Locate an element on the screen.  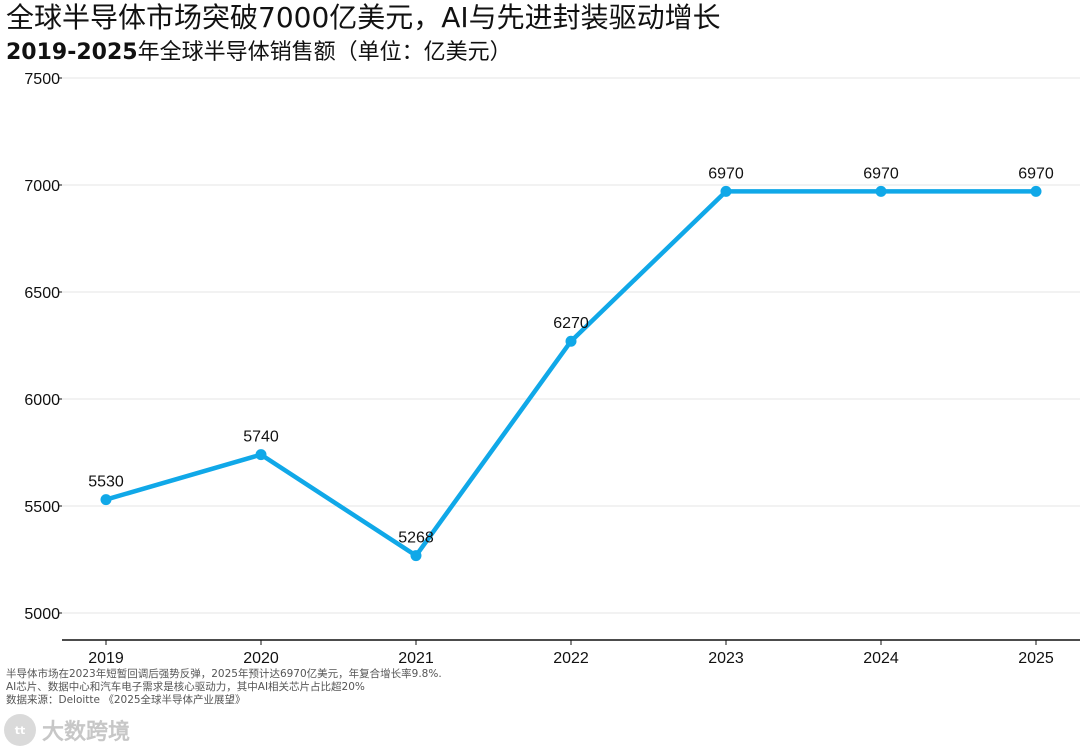
data-label: 5530 is located at coordinates (106, 482).